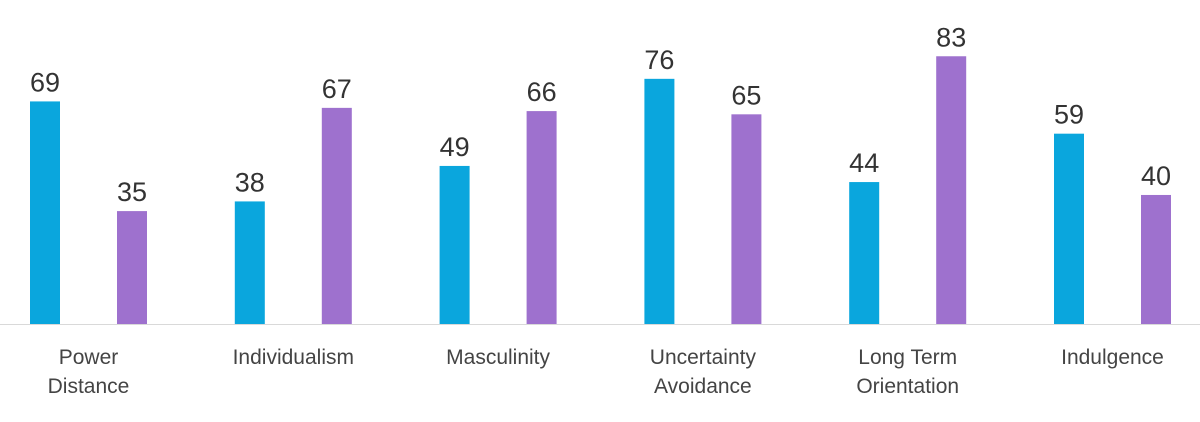 This screenshot has width=1200, height=422. Describe the element at coordinates (659, 201) in the screenshot. I see `bar-s1-c4` at that location.